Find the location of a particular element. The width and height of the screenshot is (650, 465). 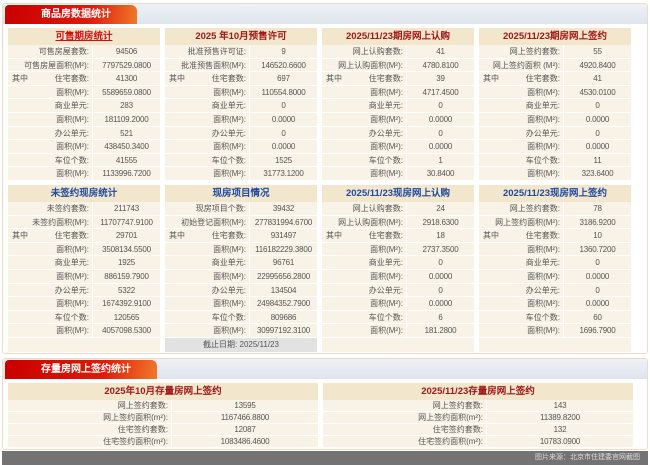

section-tab-new-housing: 商品房数据统计 is located at coordinates (71, 14).